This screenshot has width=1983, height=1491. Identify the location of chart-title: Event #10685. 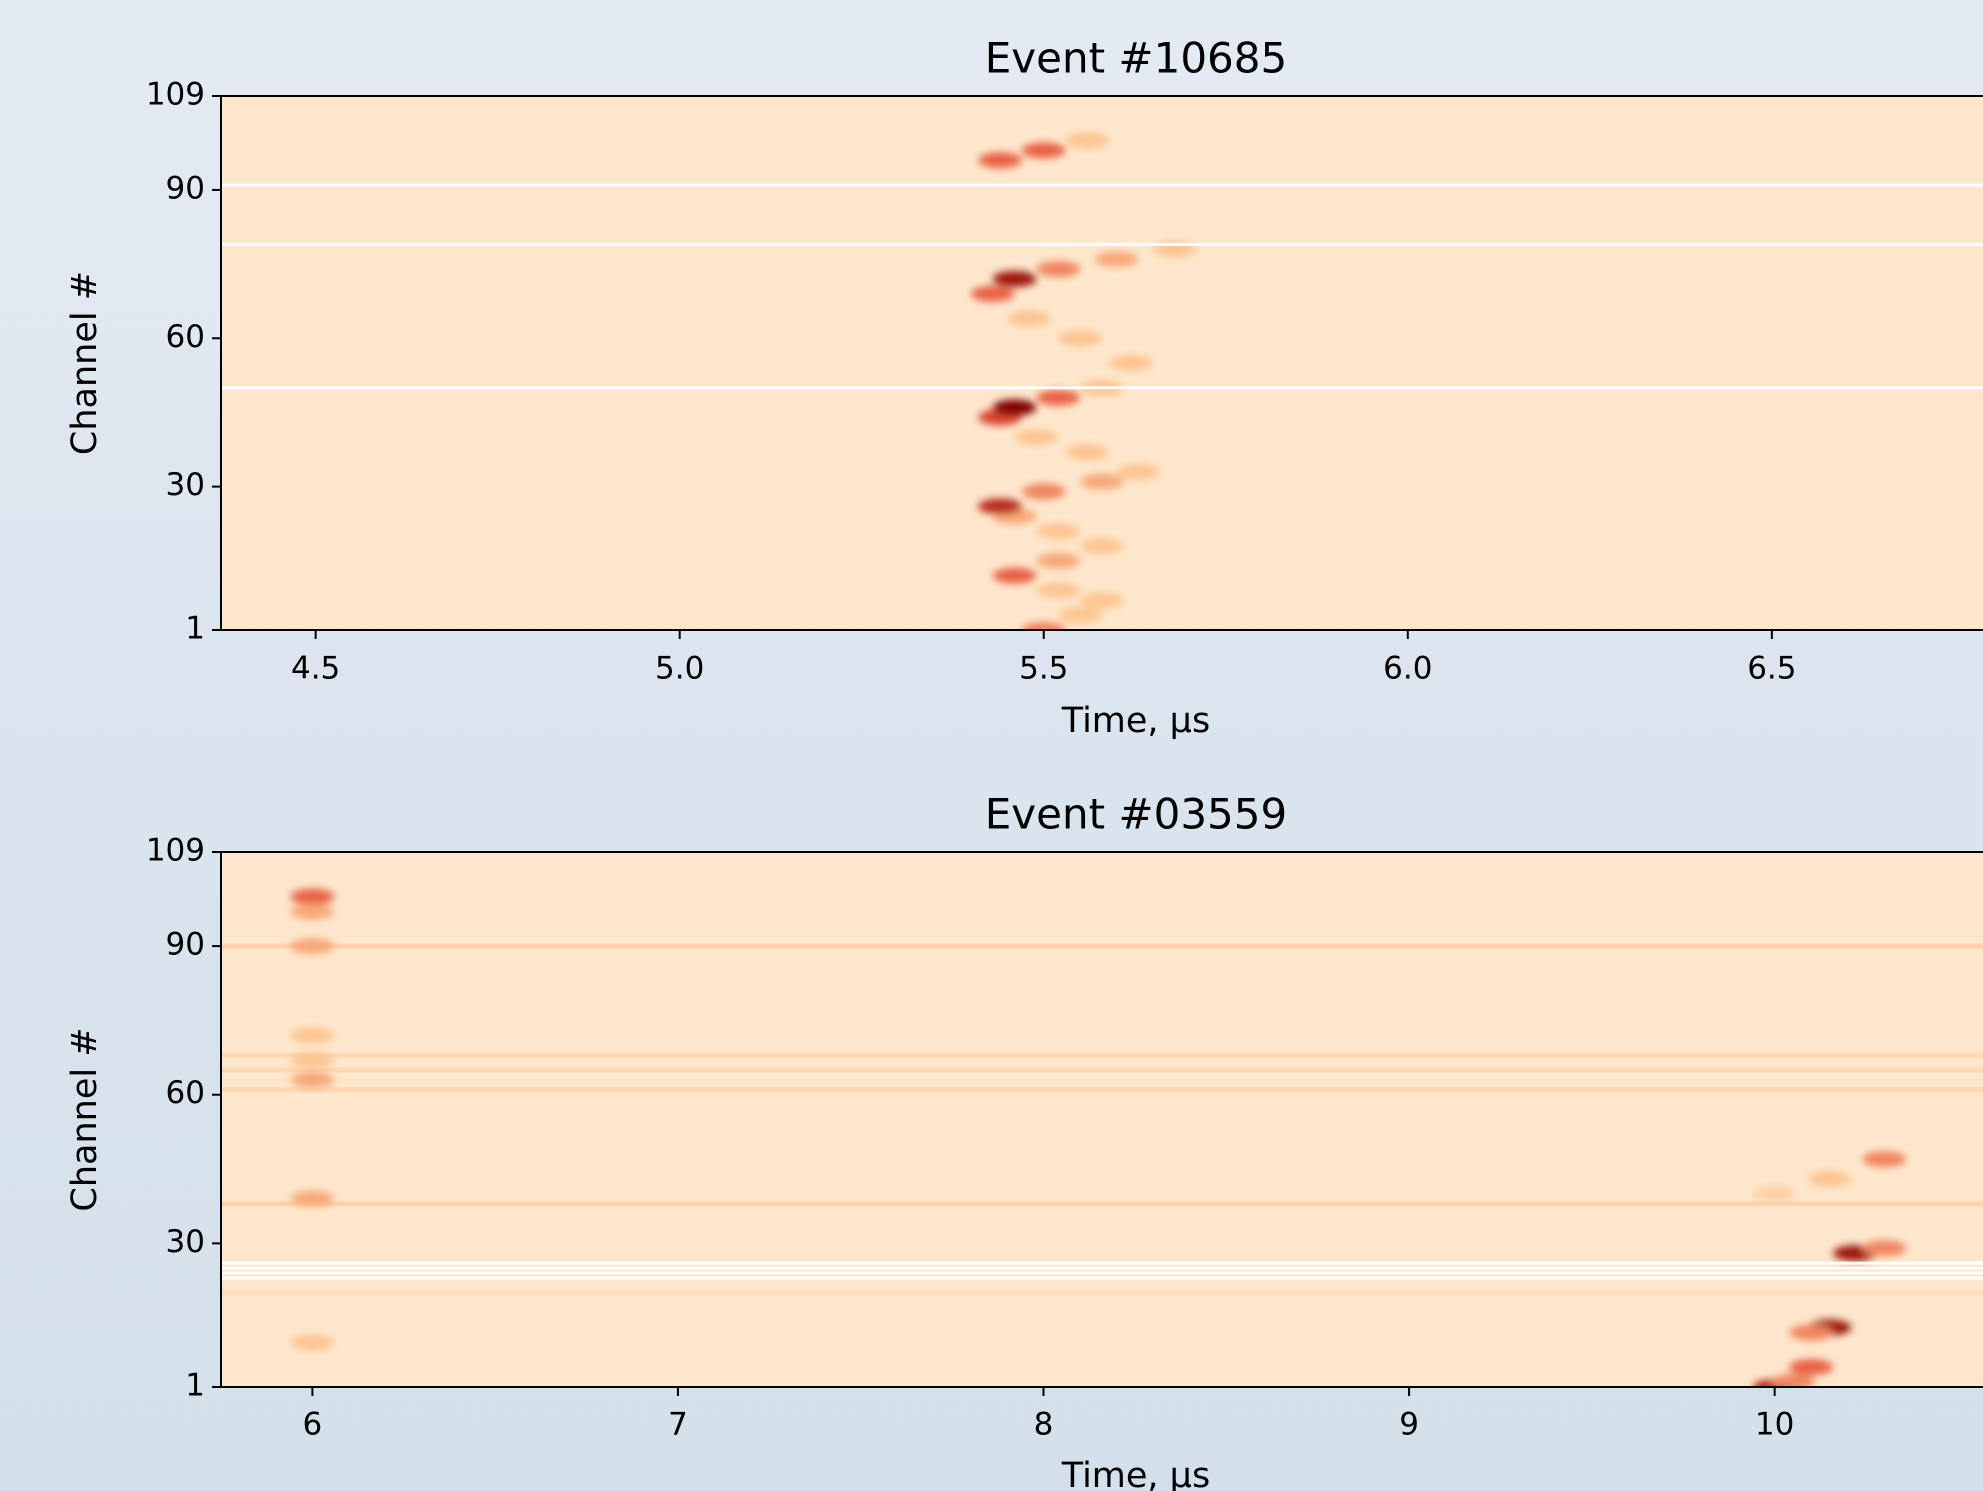
(1136, 58).